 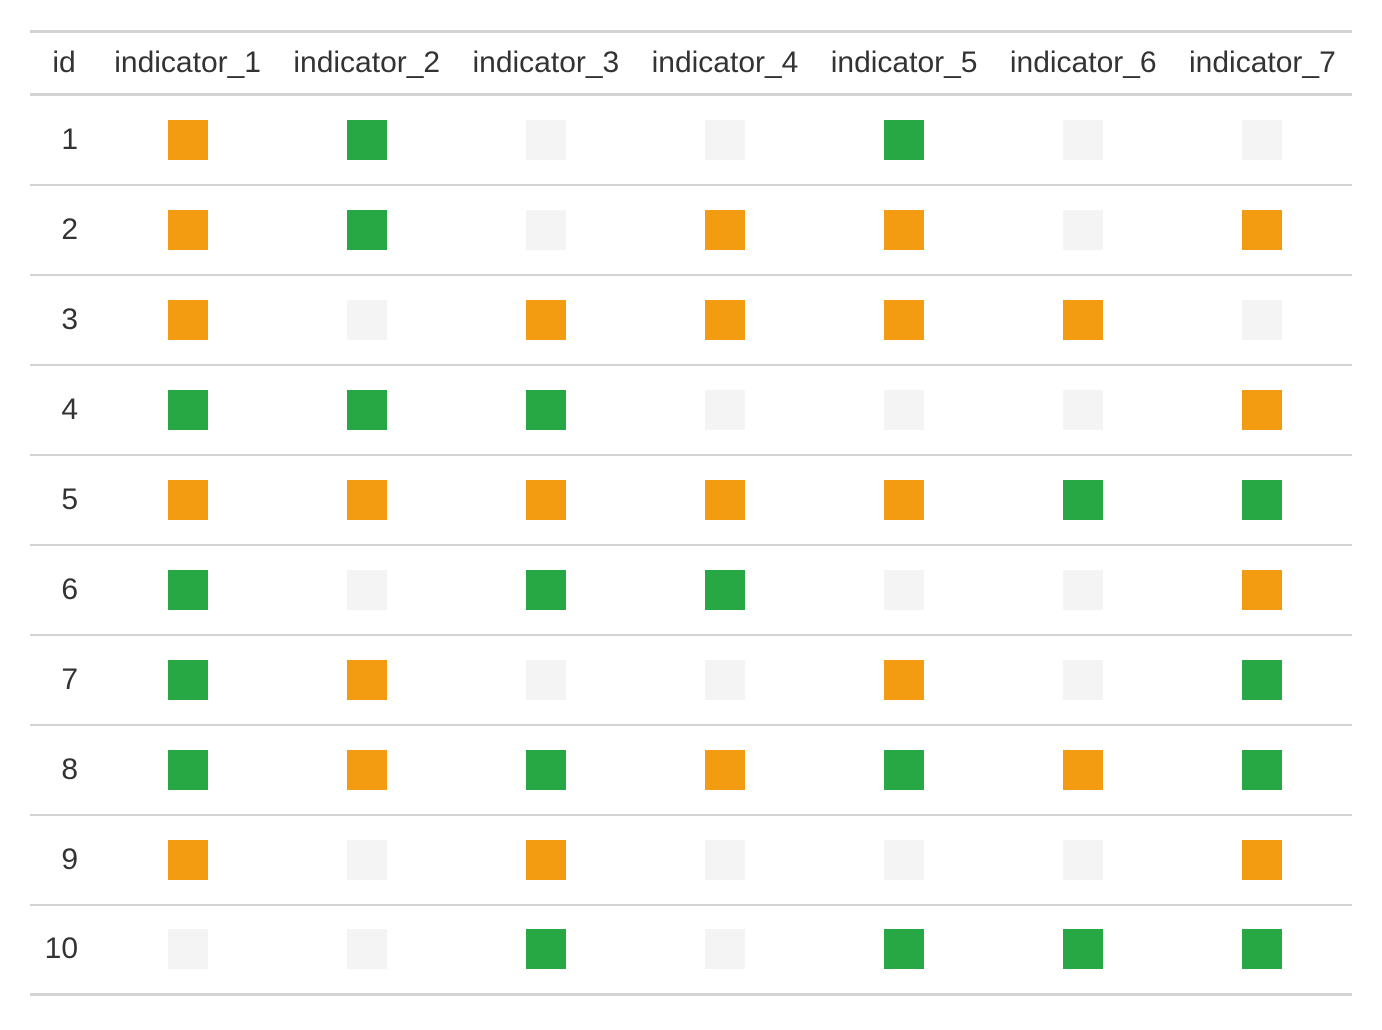 What do you see at coordinates (725, 62) in the screenshot?
I see `column-header-indicator-4: indicator_4` at bounding box center [725, 62].